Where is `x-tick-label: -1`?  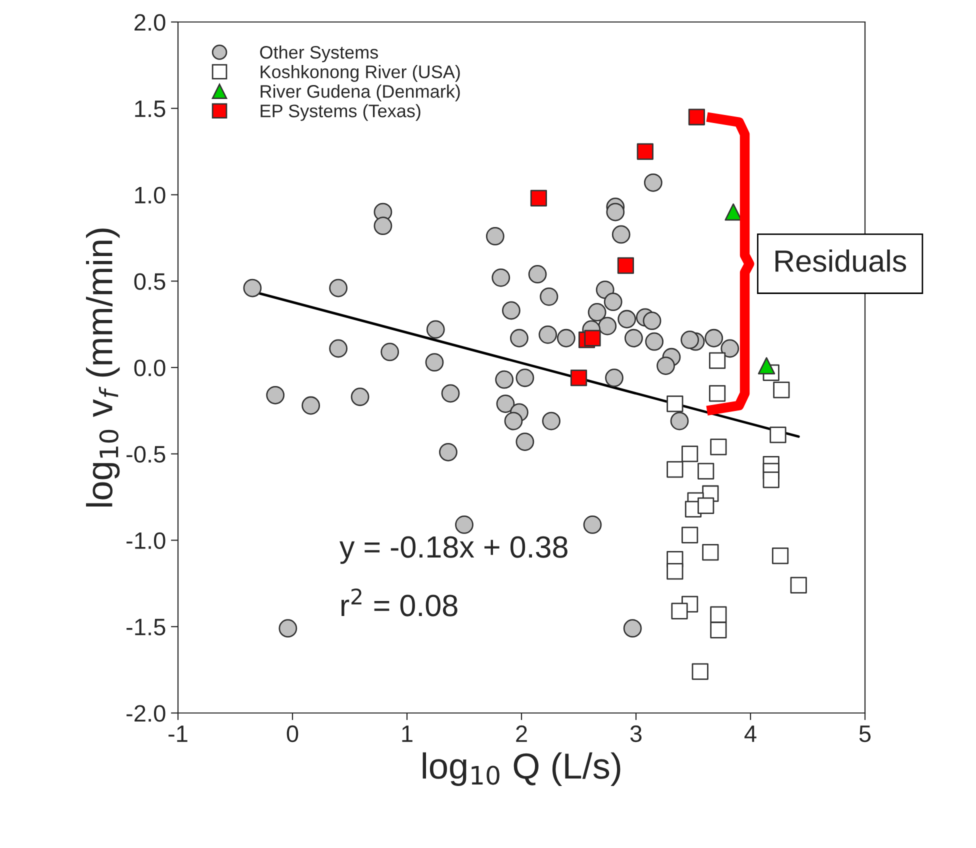 x-tick-label: -1 is located at coordinates (178, 734).